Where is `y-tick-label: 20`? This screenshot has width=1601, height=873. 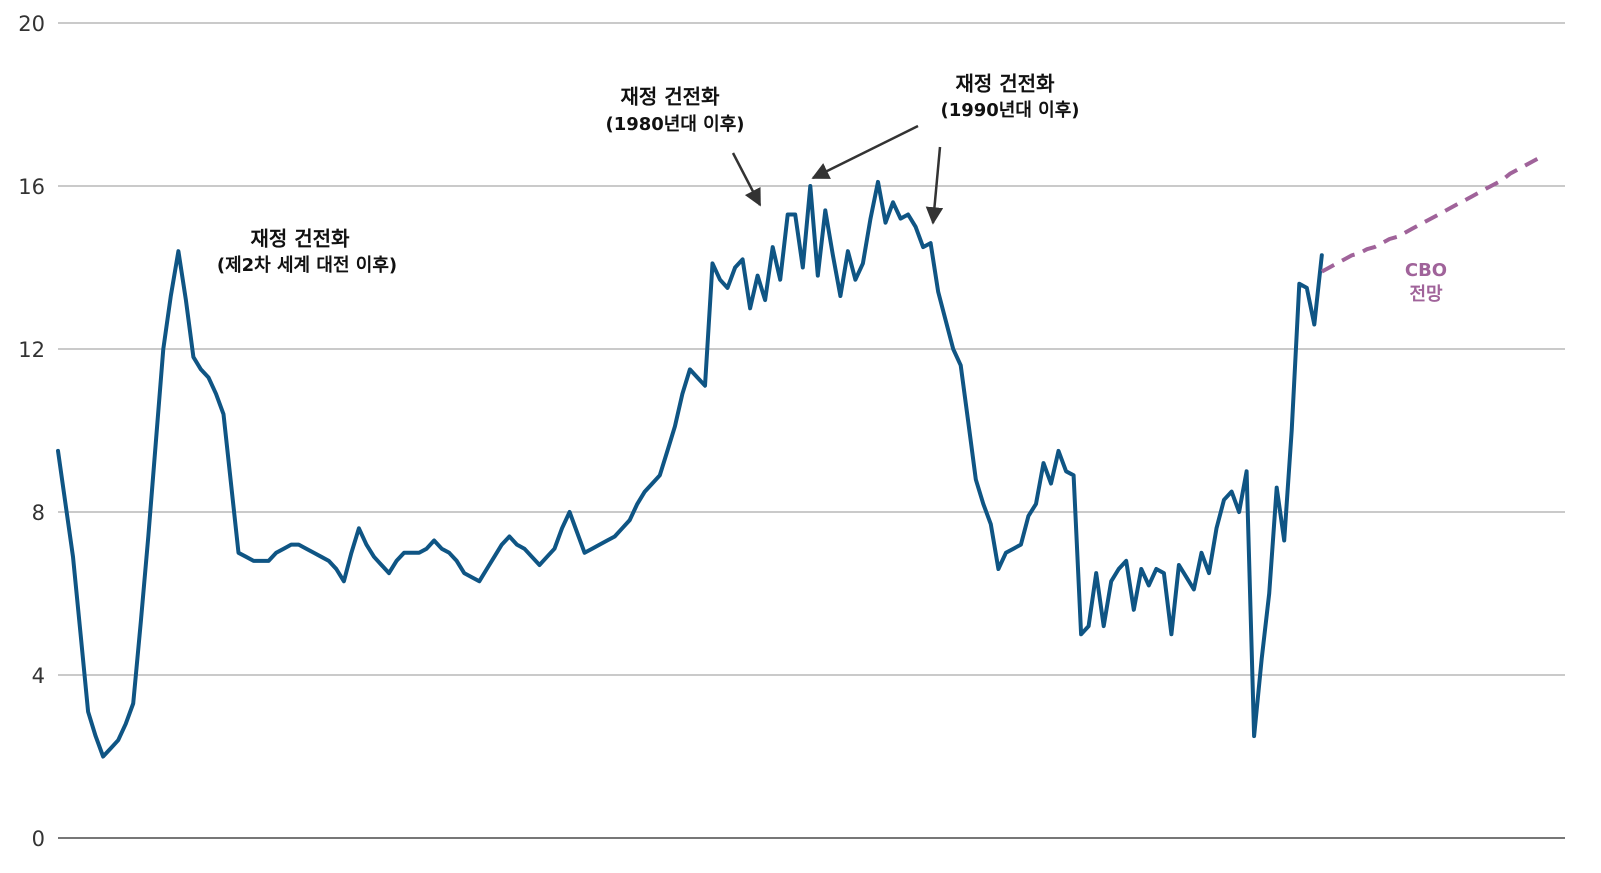 y-tick-label: 20 is located at coordinates (31, 24).